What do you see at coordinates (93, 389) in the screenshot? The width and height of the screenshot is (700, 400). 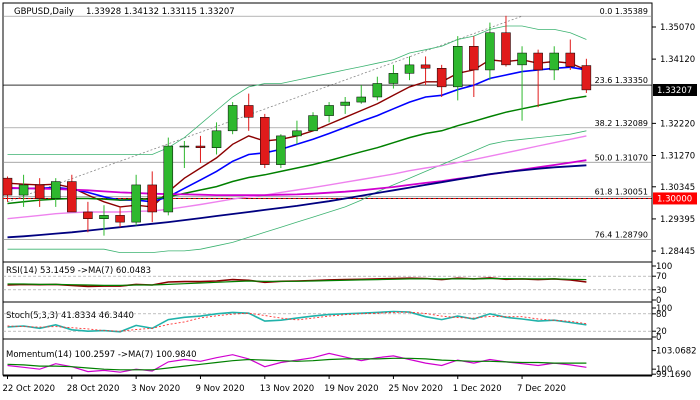 I see `time-axis-label: 28 Oct 2020` at bounding box center [93, 389].